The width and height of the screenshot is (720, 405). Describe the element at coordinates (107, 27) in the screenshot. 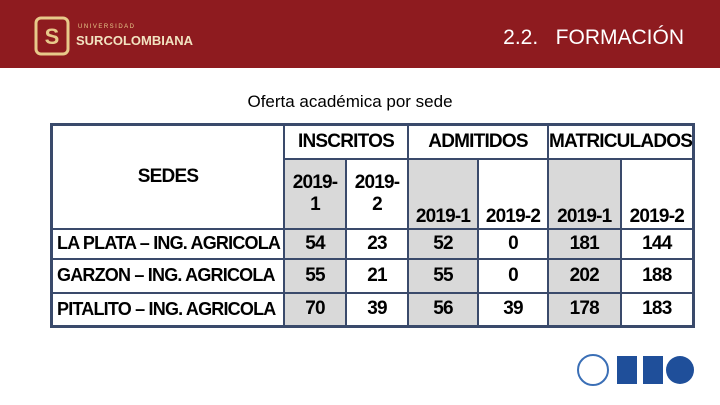

I see `logo-small: UNIVERSIDAD` at that location.